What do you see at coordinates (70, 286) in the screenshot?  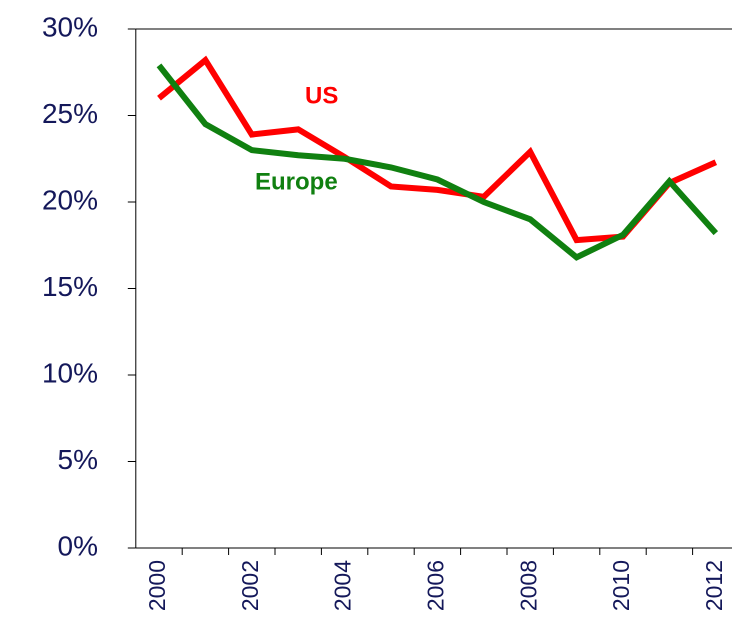 I see `y-tick-label: 15%` at bounding box center [70, 286].